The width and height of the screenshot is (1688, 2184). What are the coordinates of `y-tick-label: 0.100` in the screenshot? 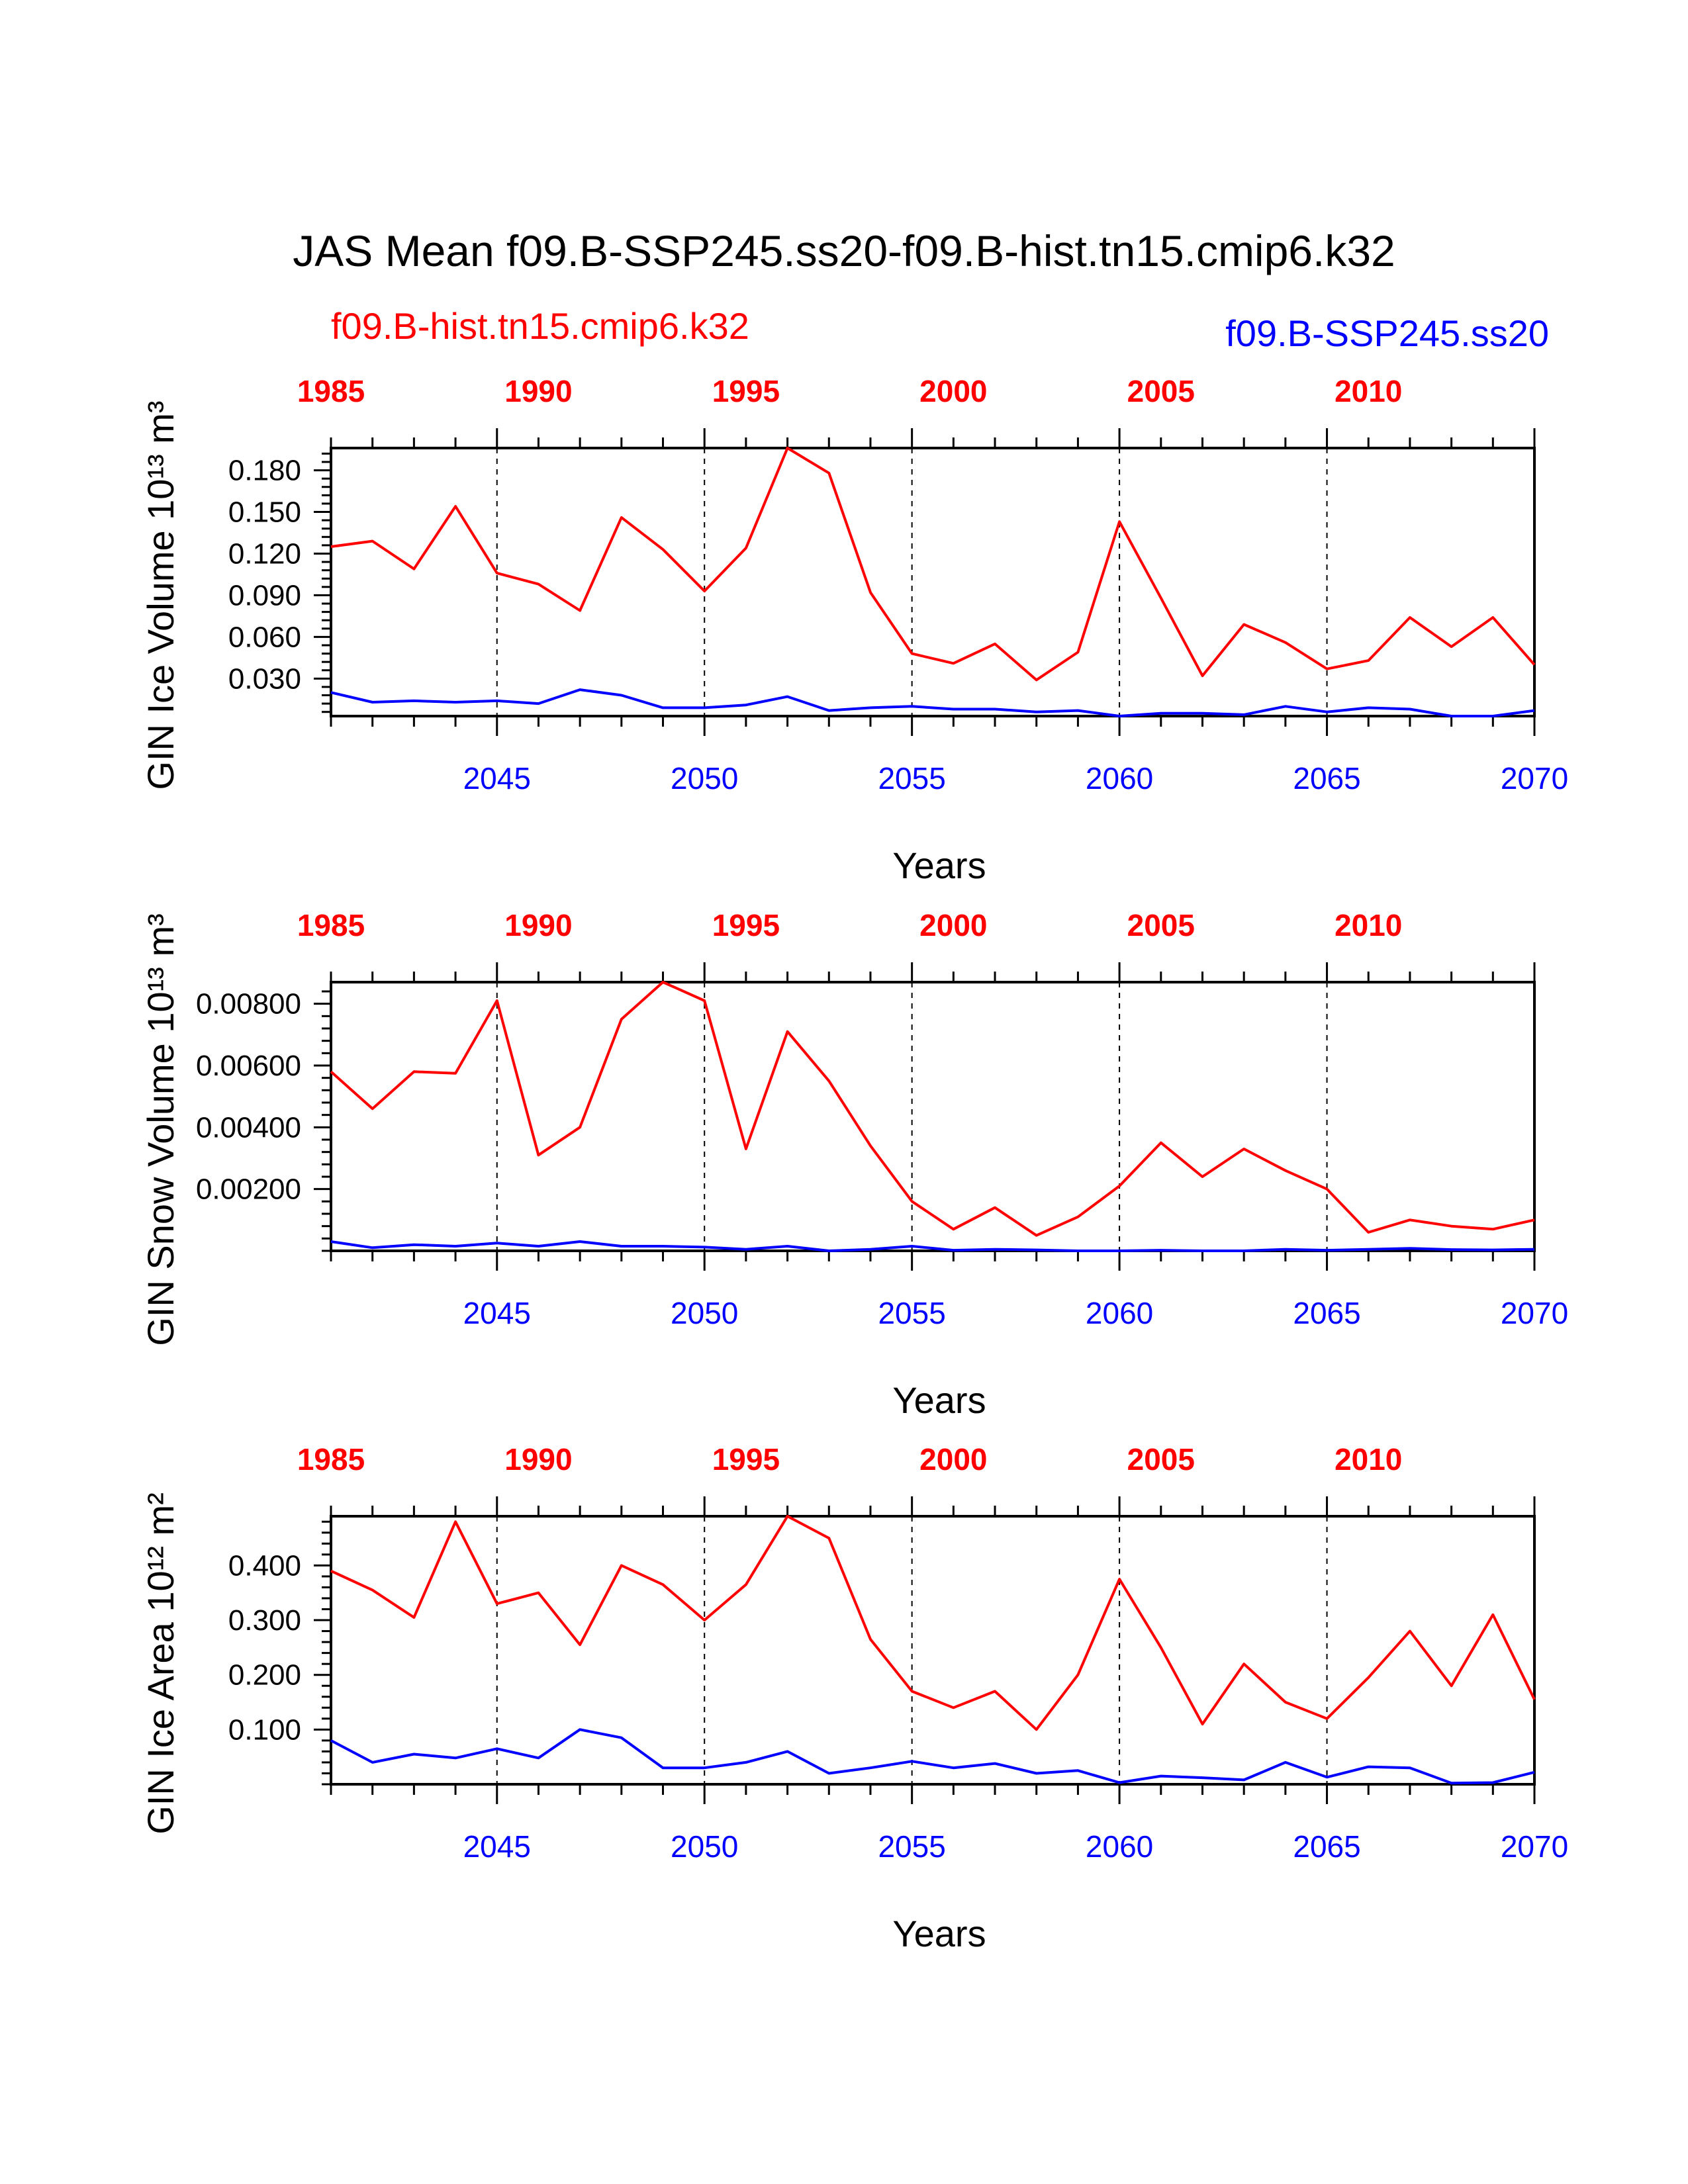 It's located at (264, 1729).